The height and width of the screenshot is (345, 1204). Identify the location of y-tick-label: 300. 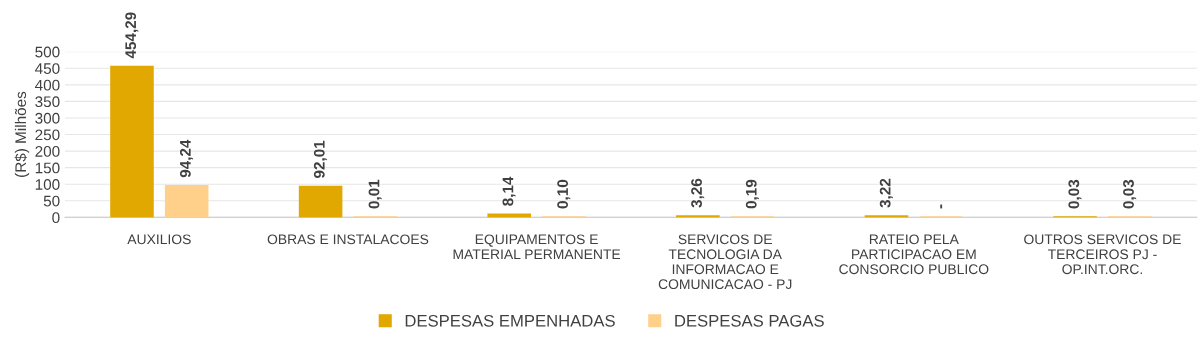
(47, 118).